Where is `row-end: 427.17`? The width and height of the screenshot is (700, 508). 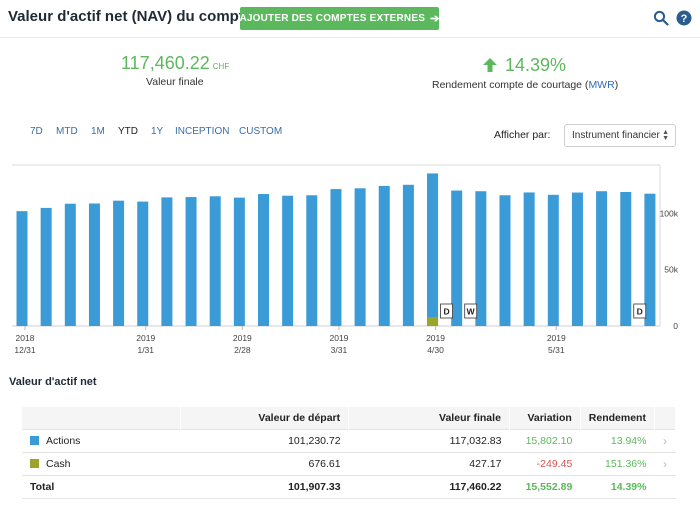
row-end: 427.17 is located at coordinates (429, 463).